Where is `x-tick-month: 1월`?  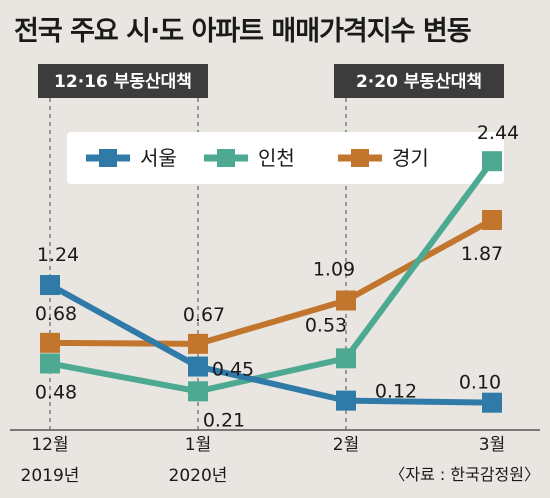
x-tick-month: 1월 is located at coordinates (198, 445).